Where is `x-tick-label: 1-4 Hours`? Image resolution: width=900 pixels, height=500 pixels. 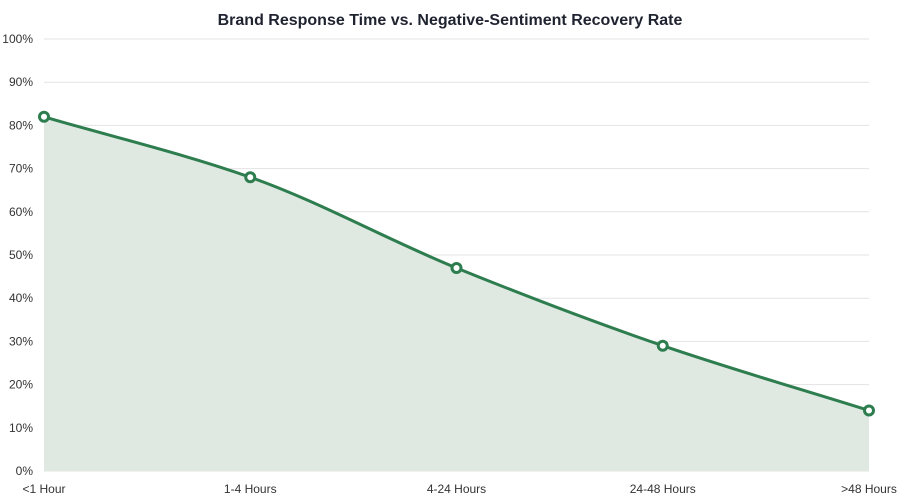 x-tick-label: 1-4 Hours is located at coordinates (250, 489).